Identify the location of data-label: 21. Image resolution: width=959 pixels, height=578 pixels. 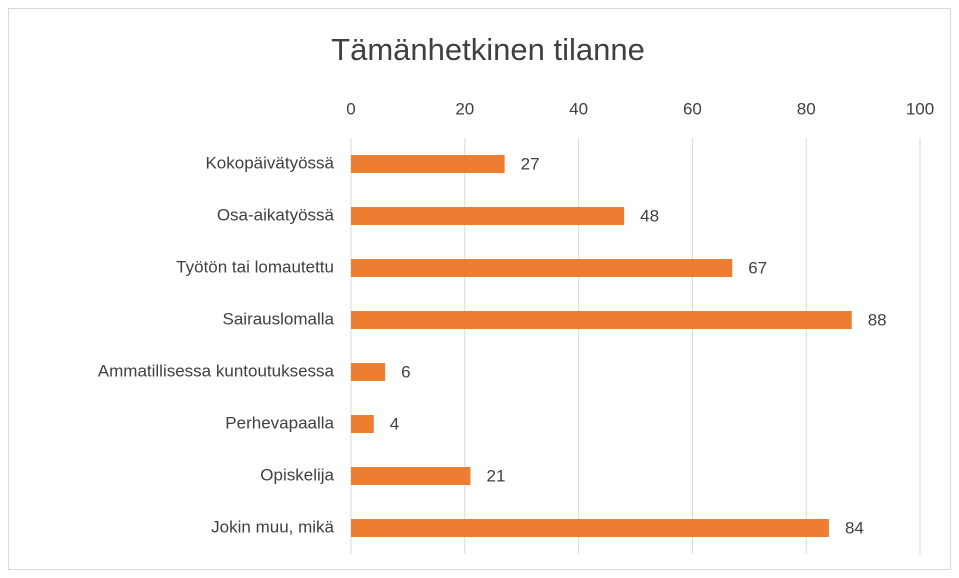
(495, 475).